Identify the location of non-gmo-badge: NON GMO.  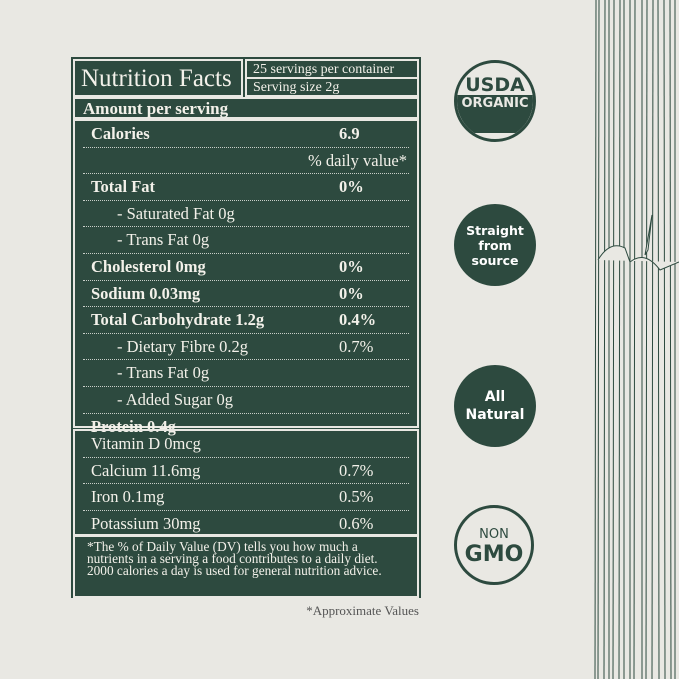
(494, 545).